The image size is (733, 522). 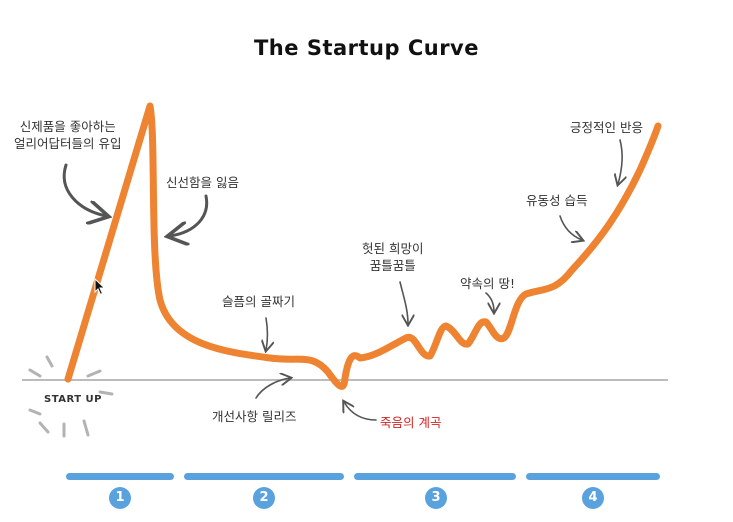 What do you see at coordinates (360, 411) in the screenshot?
I see `arrow-valley` at bounding box center [360, 411].